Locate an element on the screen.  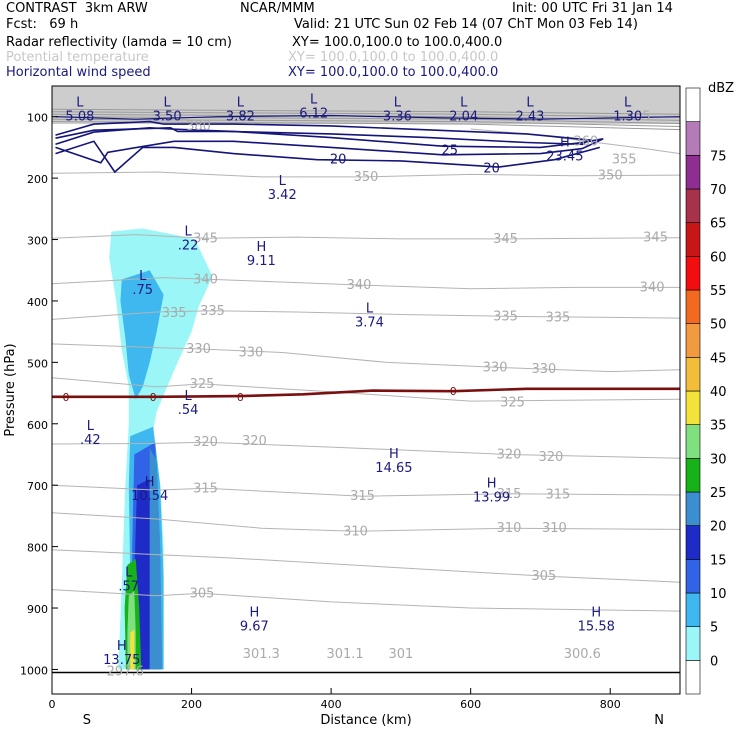
header-title: CONTRAST 3km ARW is located at coordinates (77, 8).